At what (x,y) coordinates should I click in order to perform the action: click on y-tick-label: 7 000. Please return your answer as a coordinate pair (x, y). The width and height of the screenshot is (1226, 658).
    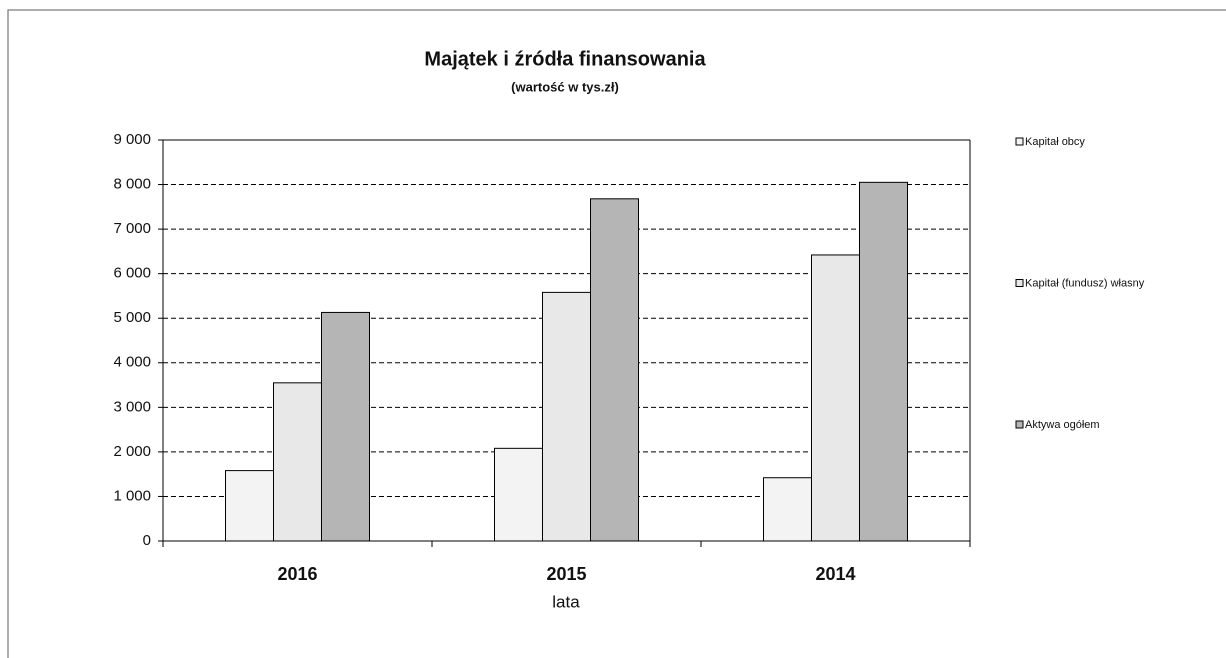
    Looking at the image, I should click on (132, 228).